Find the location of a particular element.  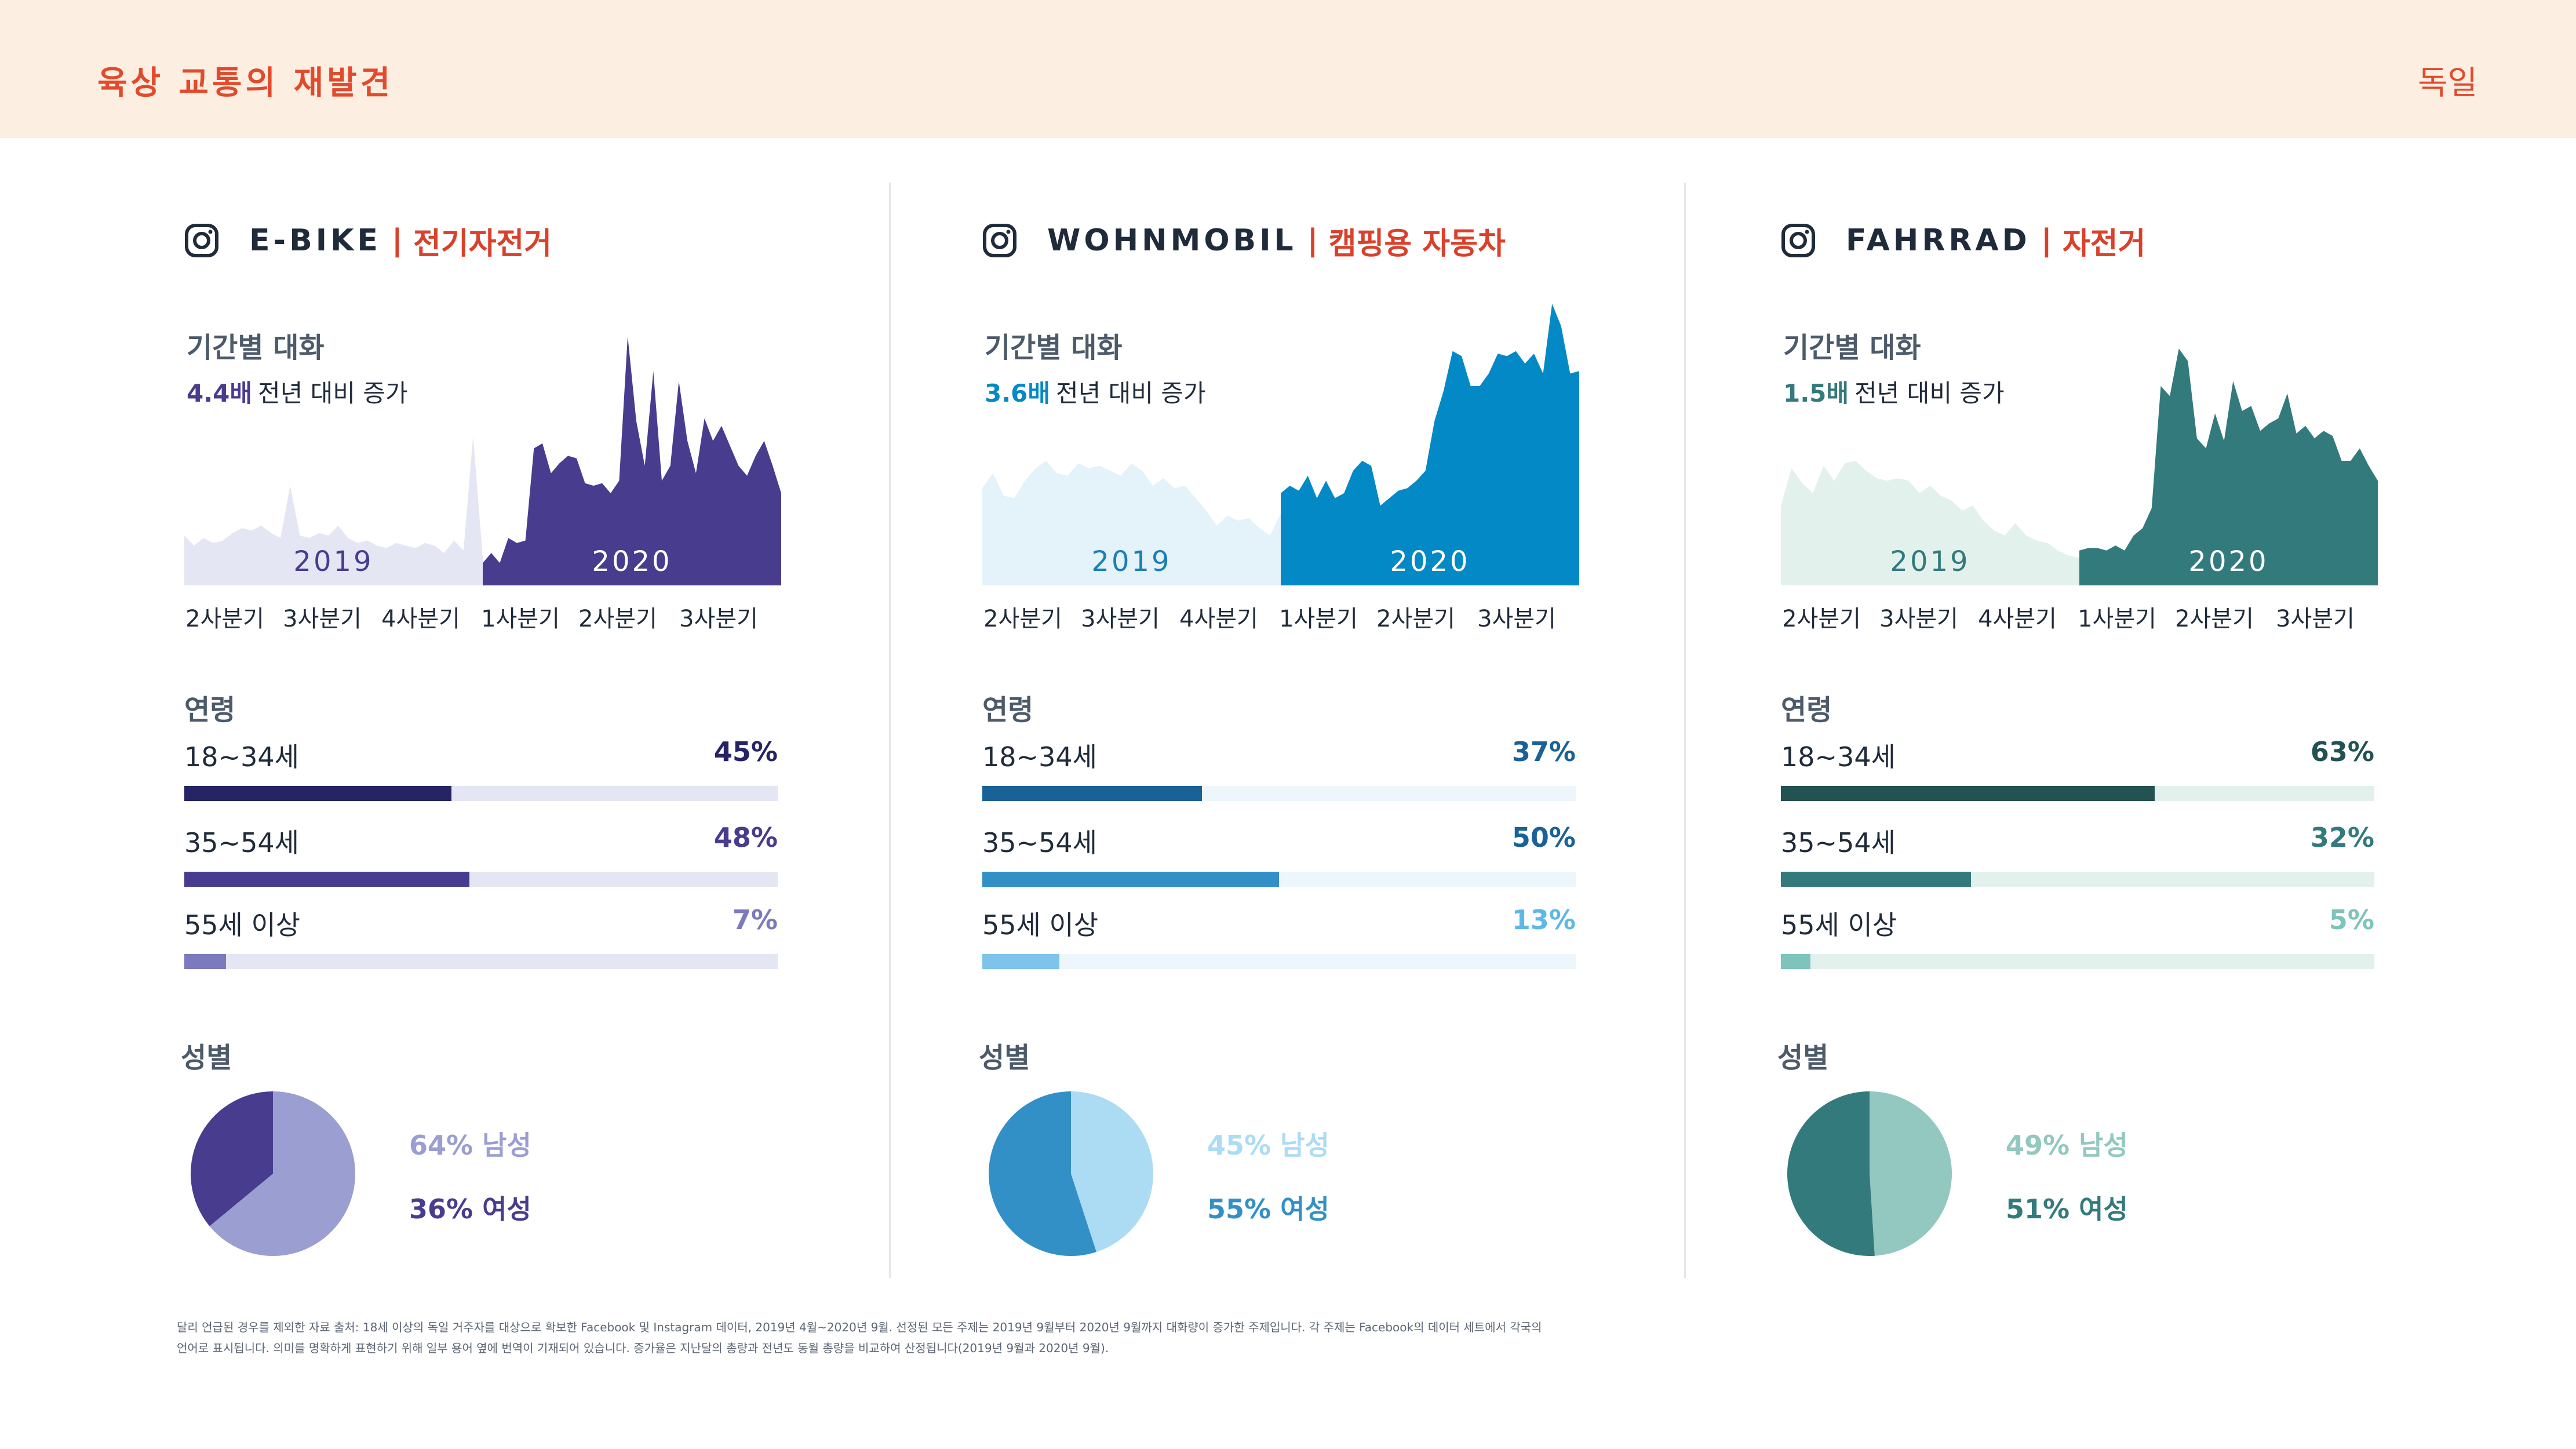

topic-heading: E-BIKE | 전기자전거 is located at coordinates (368, 241).